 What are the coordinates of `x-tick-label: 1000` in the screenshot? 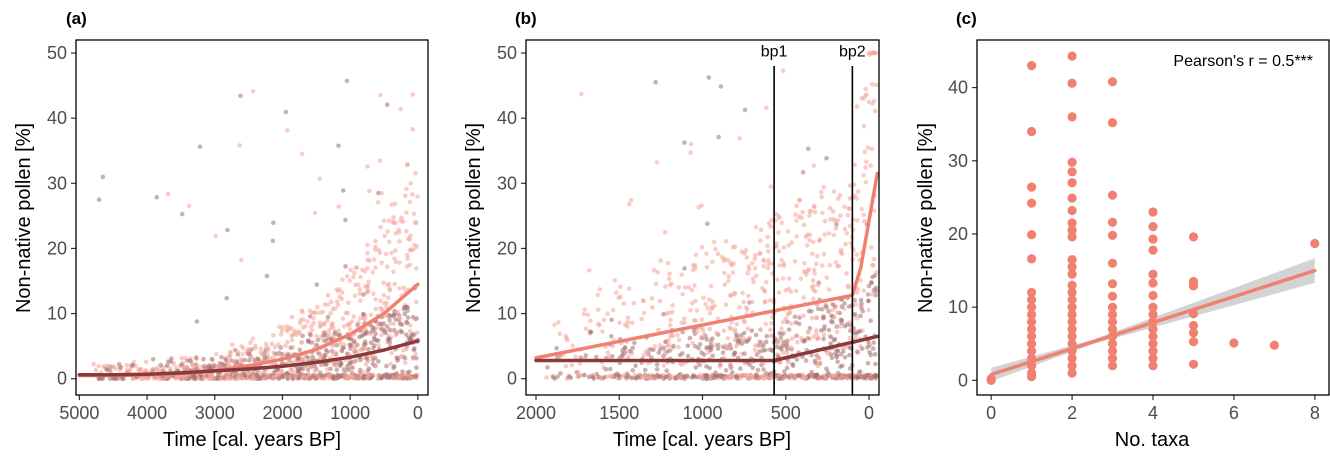 It's located at (702, 413).